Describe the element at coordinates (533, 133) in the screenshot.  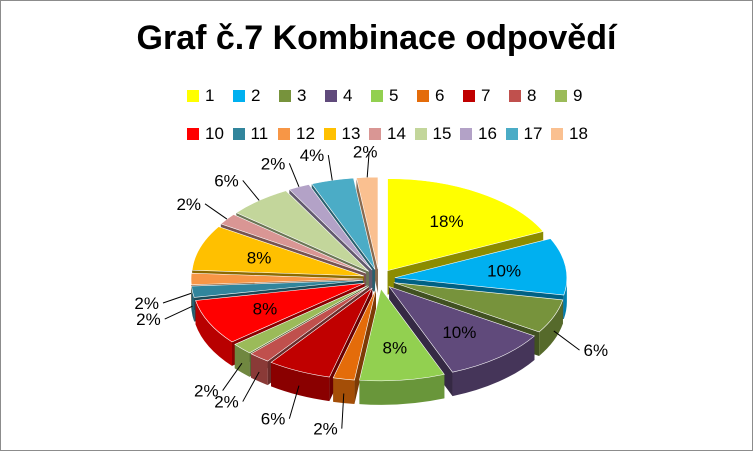
I see `legend-label: 17` at that location.